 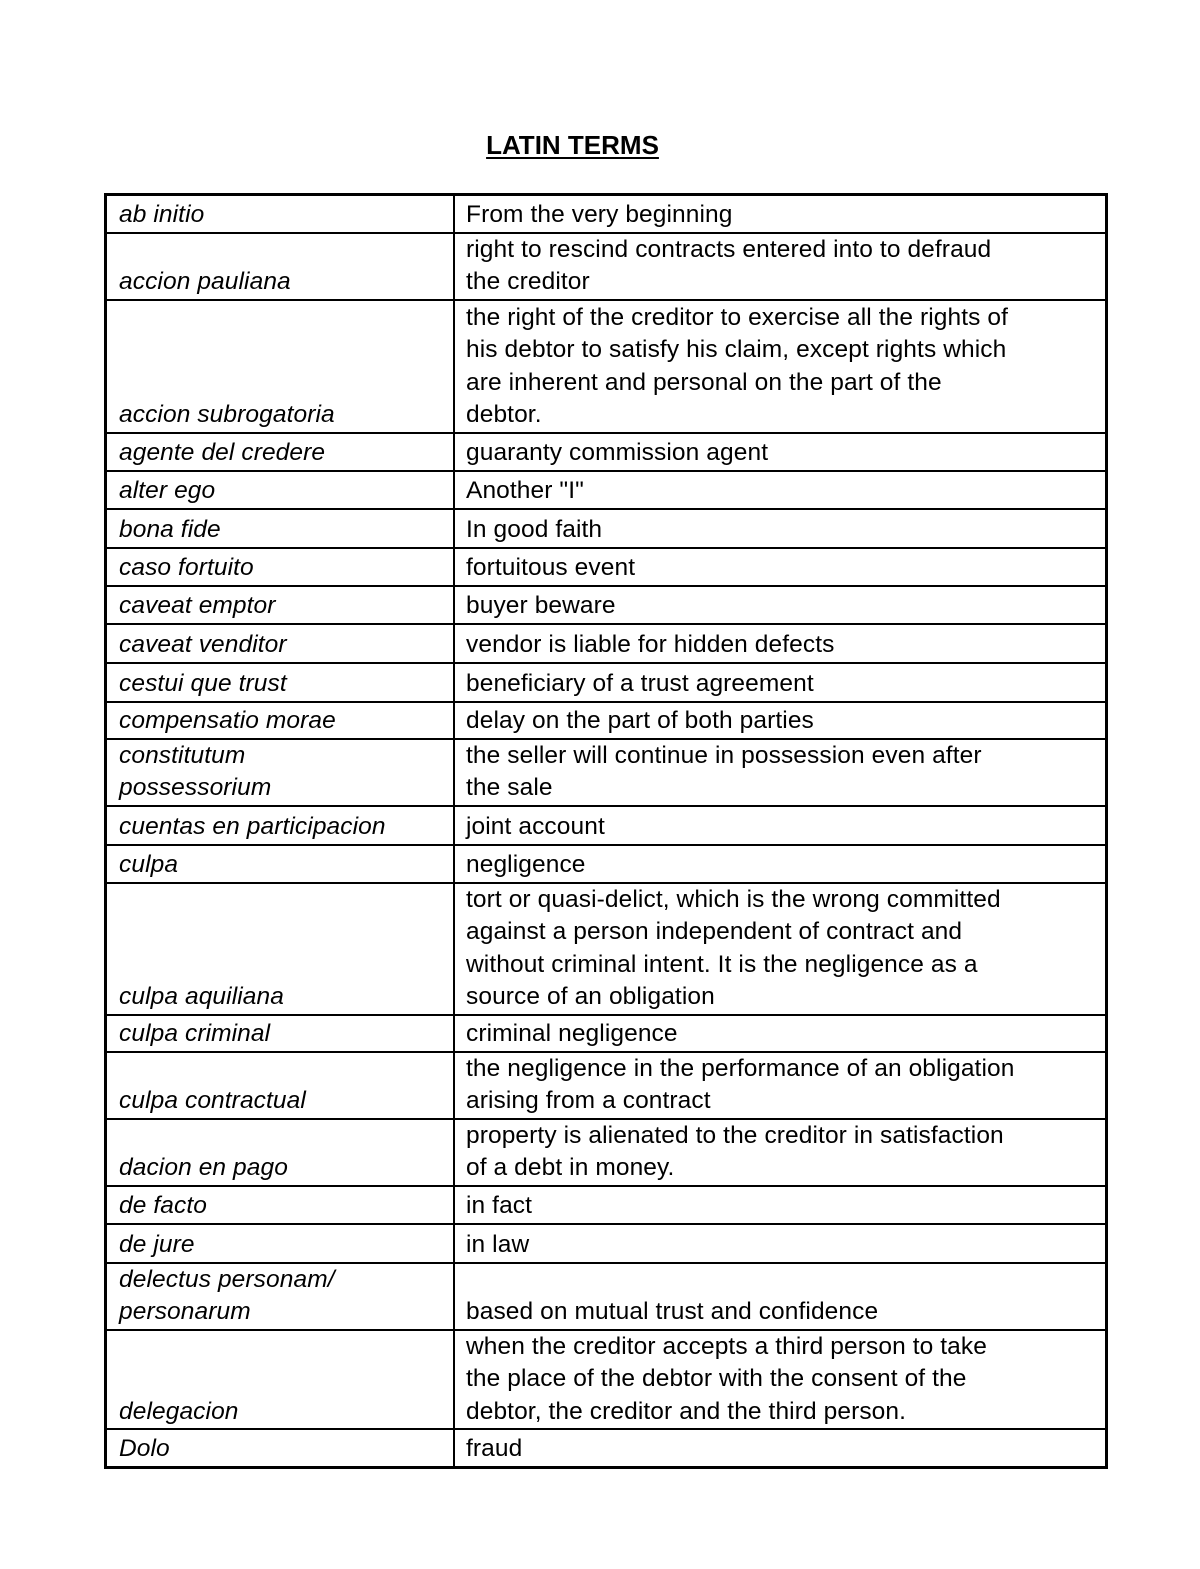 I want to click on latin-term: agente del credere, so click(x=279, y=451).